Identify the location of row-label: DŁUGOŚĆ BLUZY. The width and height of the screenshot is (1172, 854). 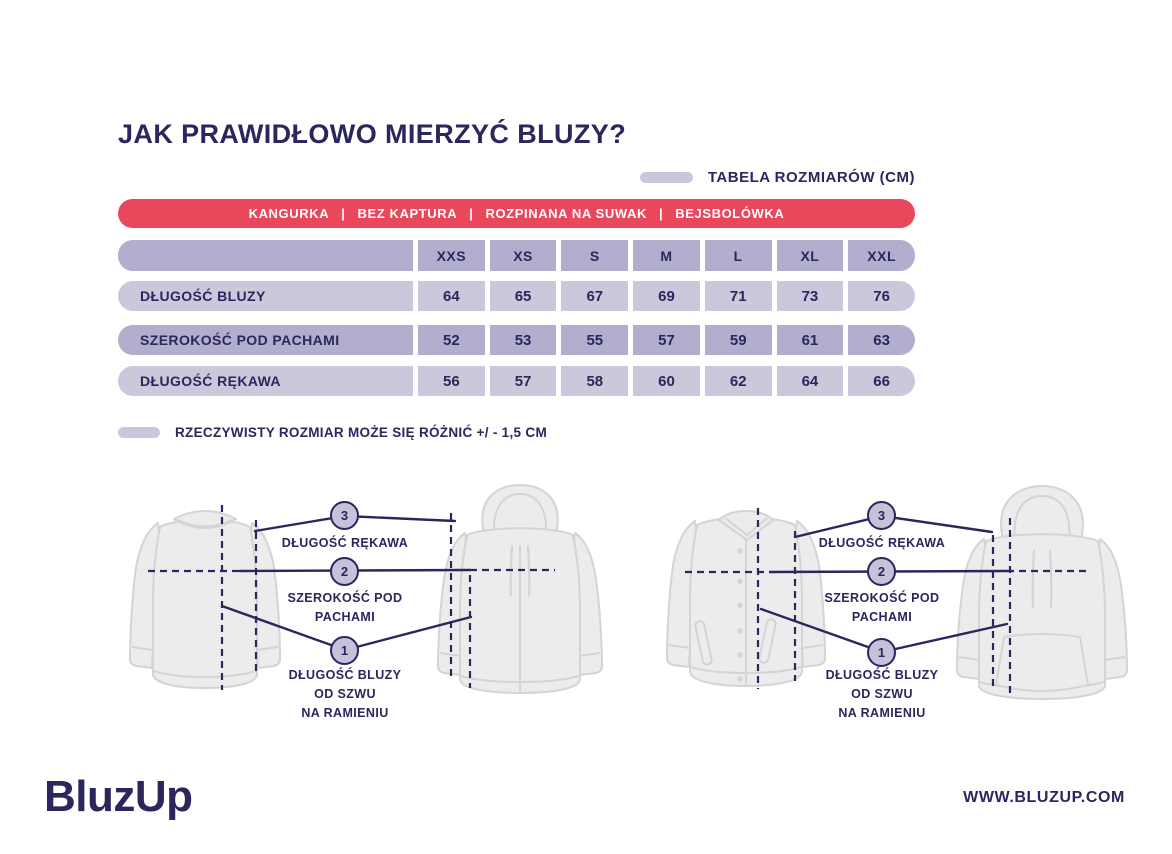
(265, 296).